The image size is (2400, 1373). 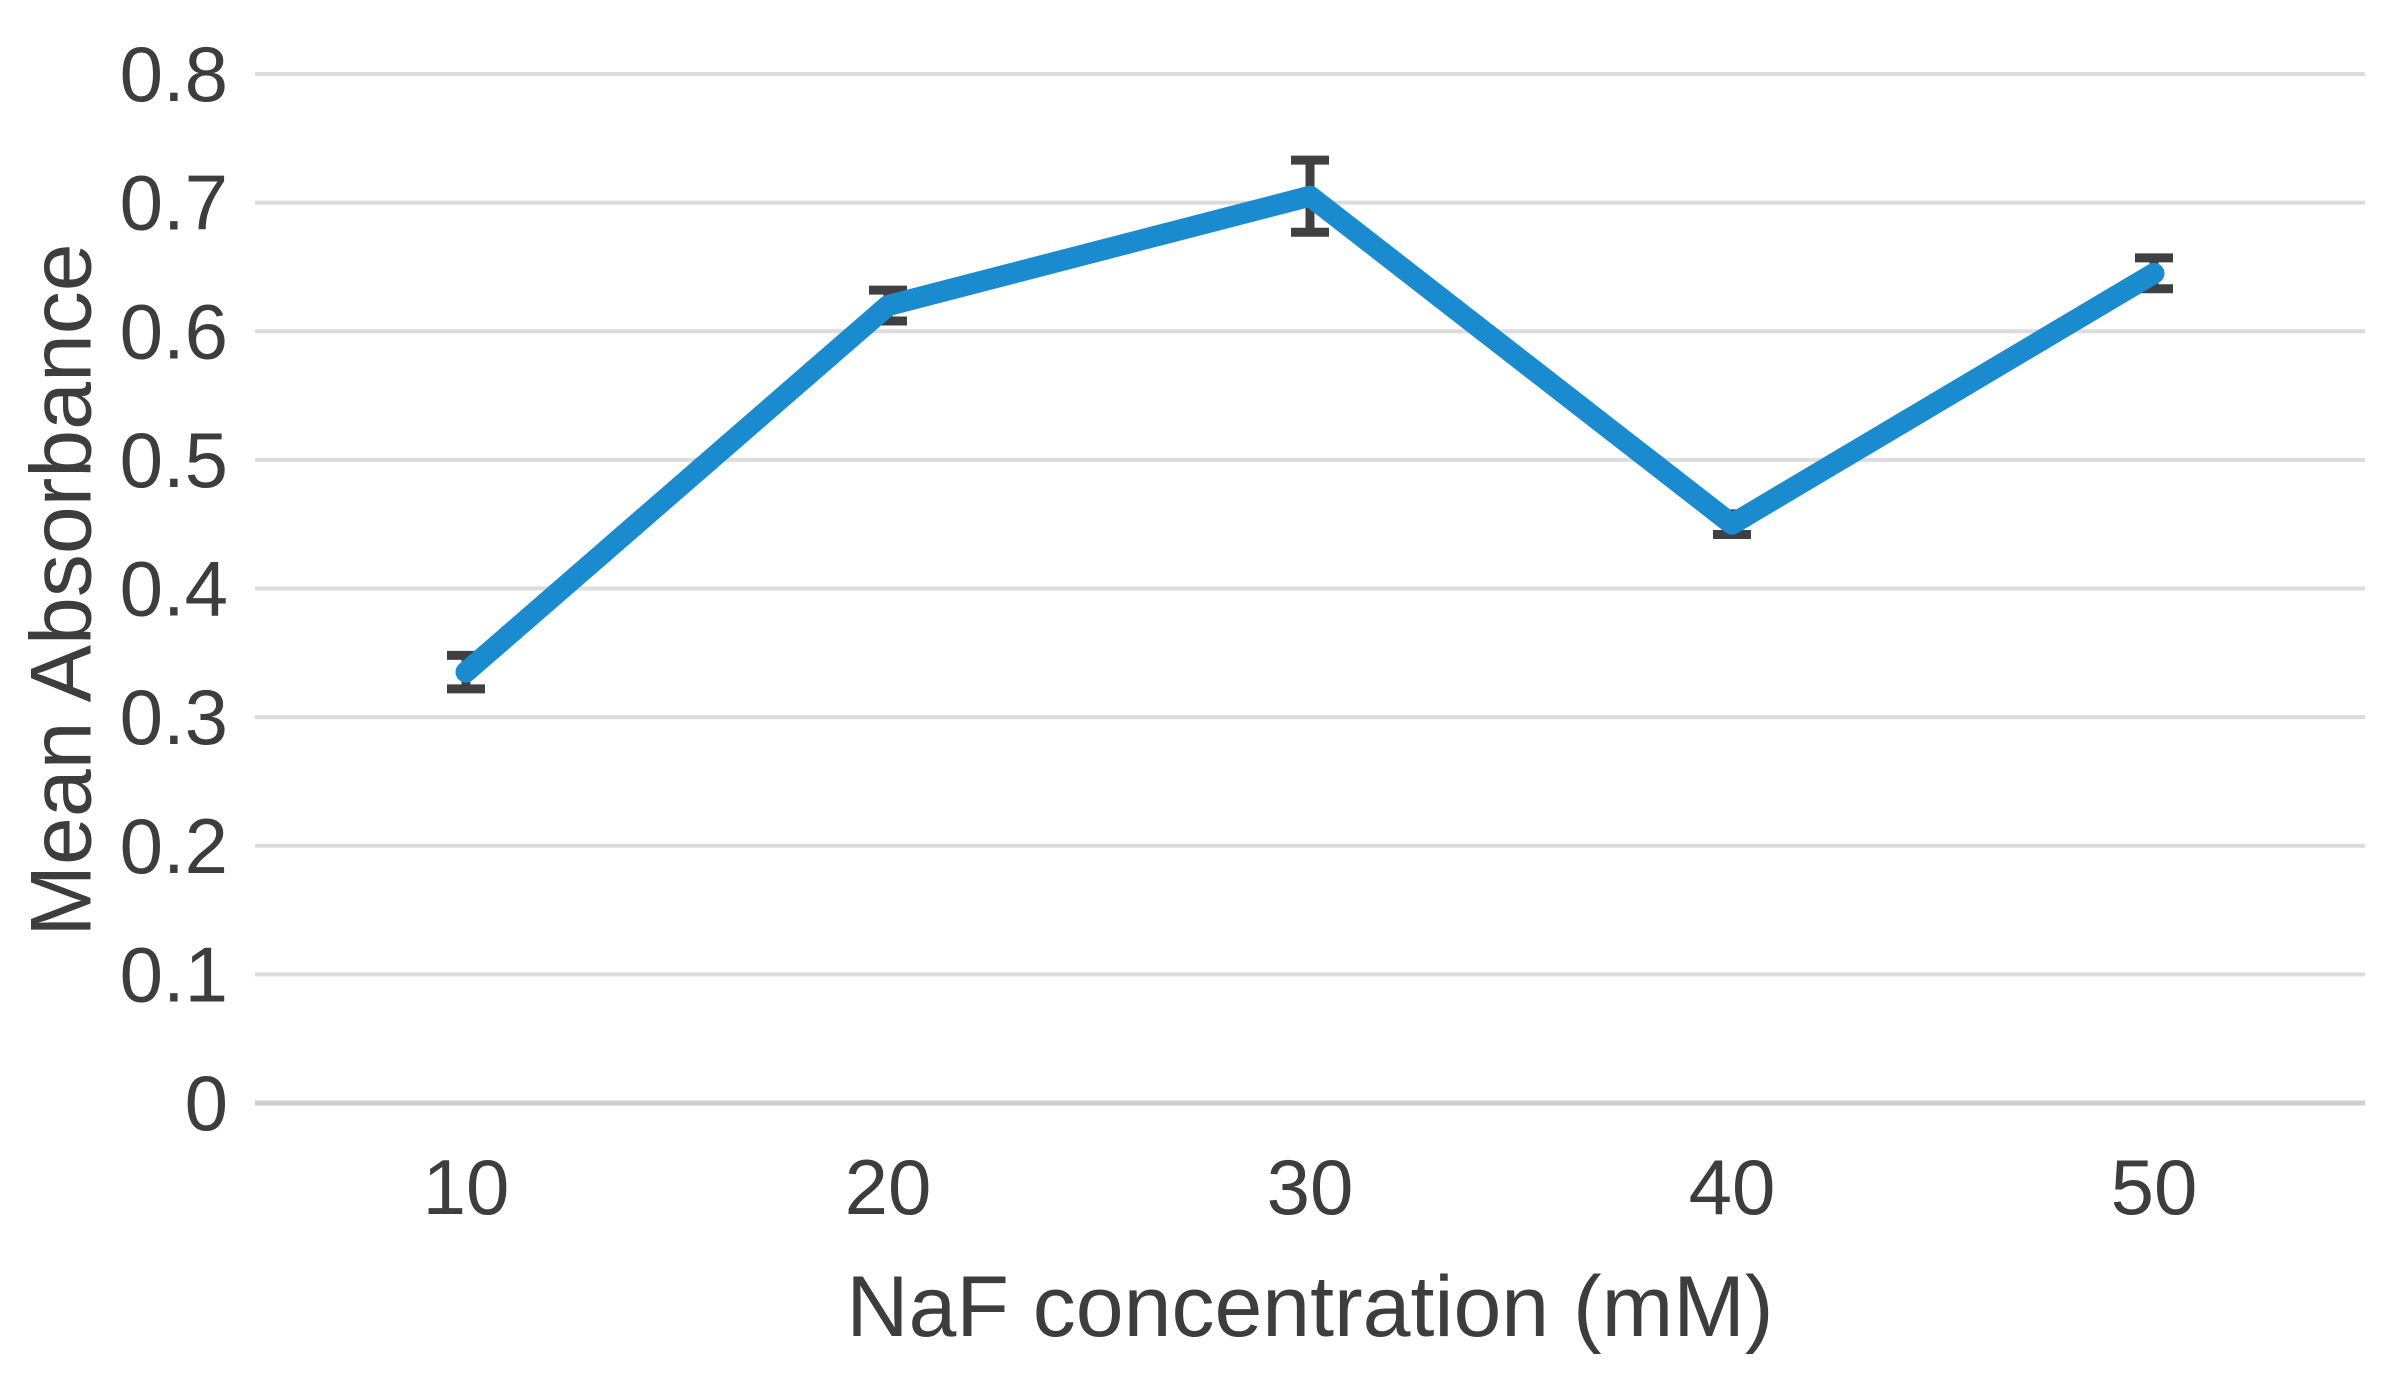 I want to click on y-tick-label: 0, so click(x=206, y=1103).